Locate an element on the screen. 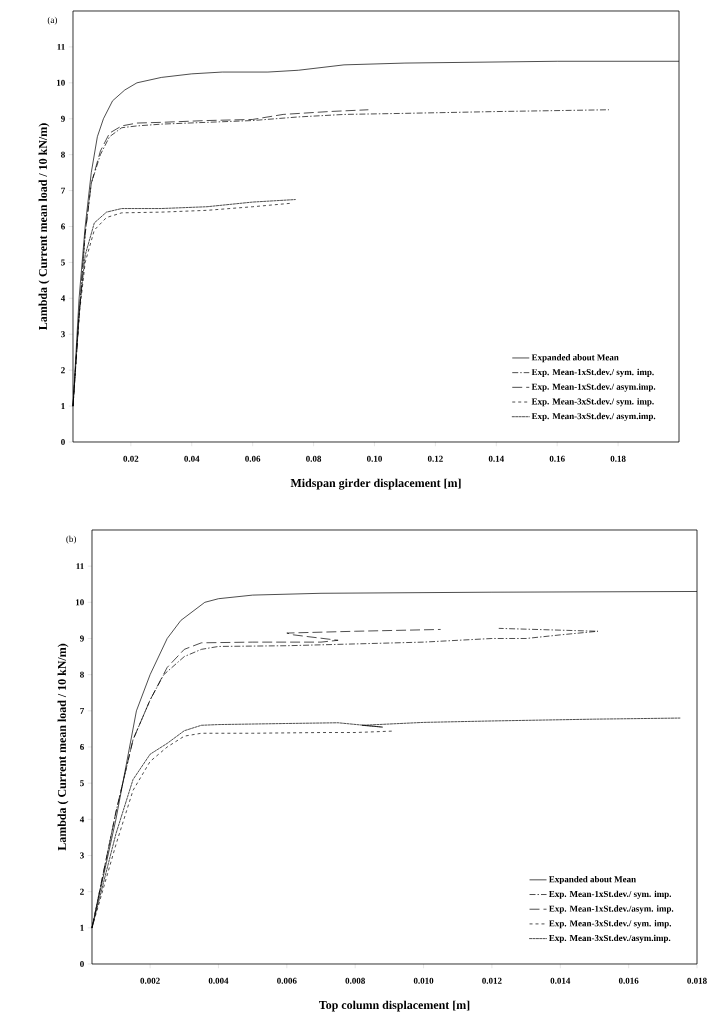  legend-label: Exp. Mean-1xSt.dev./asym. imp. is located at coordinates (611, 909).